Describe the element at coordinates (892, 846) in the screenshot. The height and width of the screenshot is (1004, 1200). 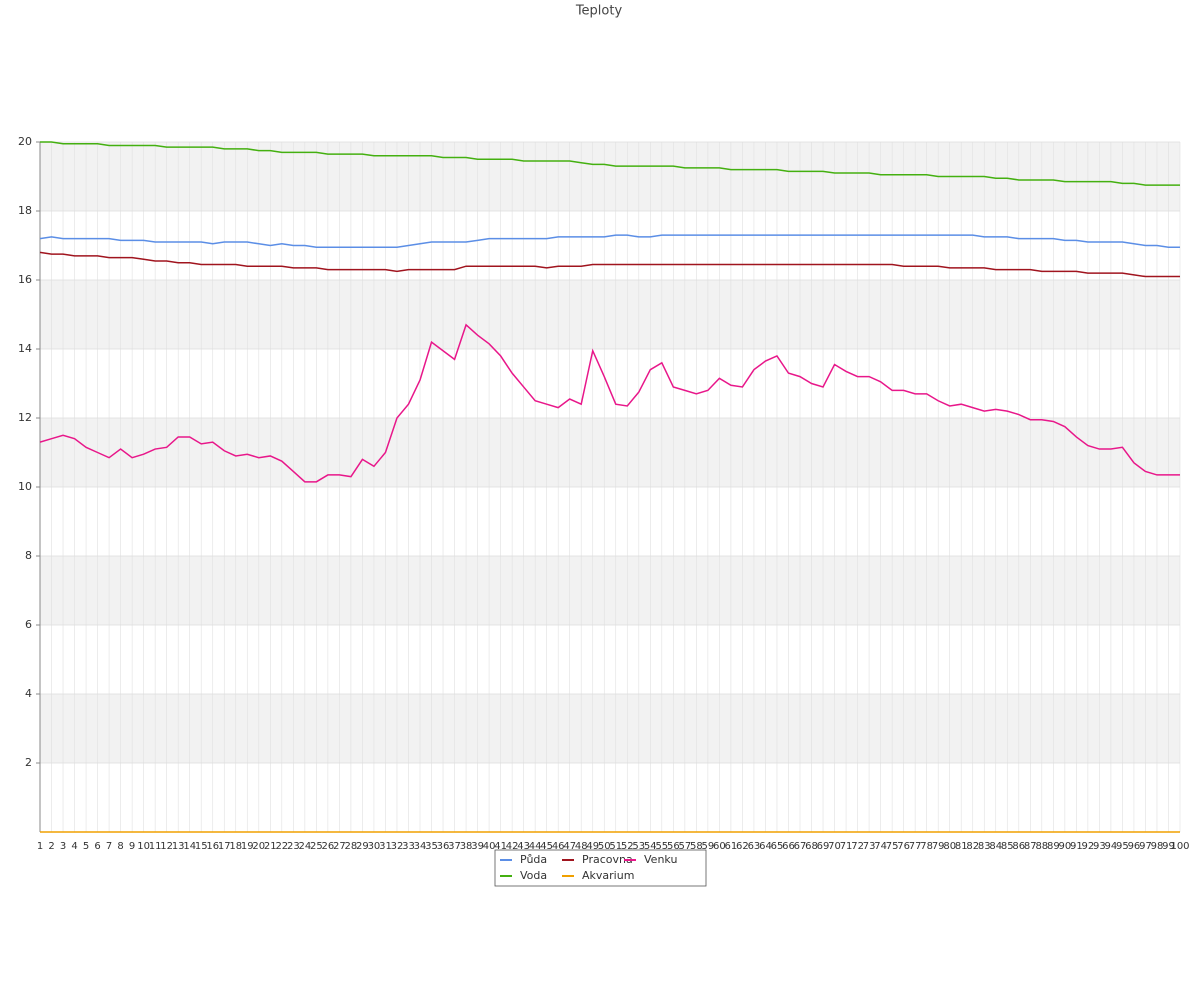
I see `x-tick-label: 75` at that location.